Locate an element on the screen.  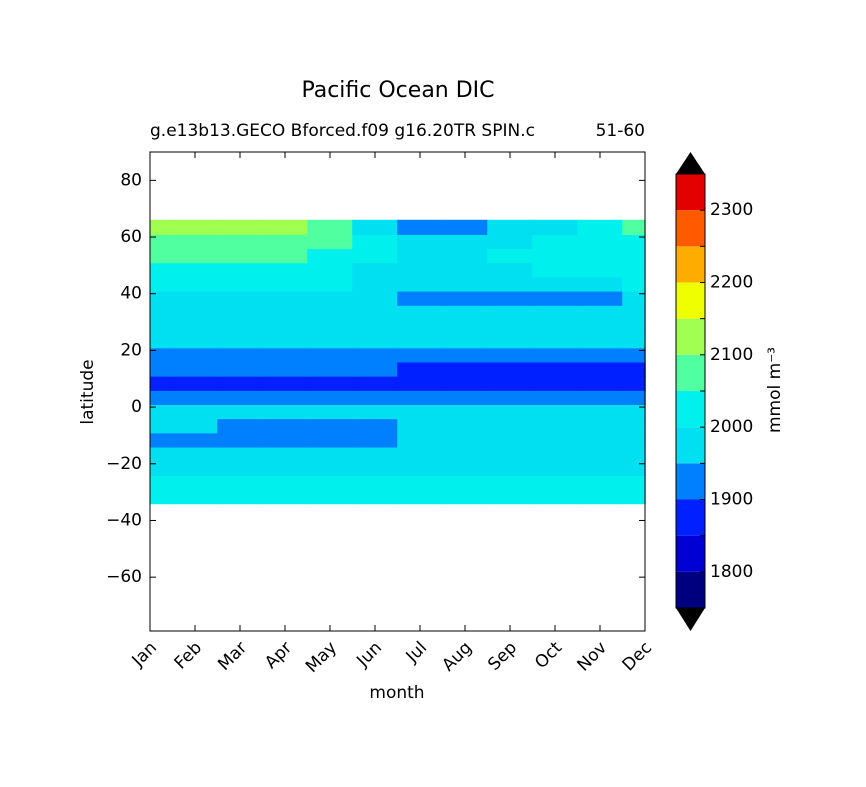
colorbar-tick-label: 2300 is located at coordinates (731, 210).